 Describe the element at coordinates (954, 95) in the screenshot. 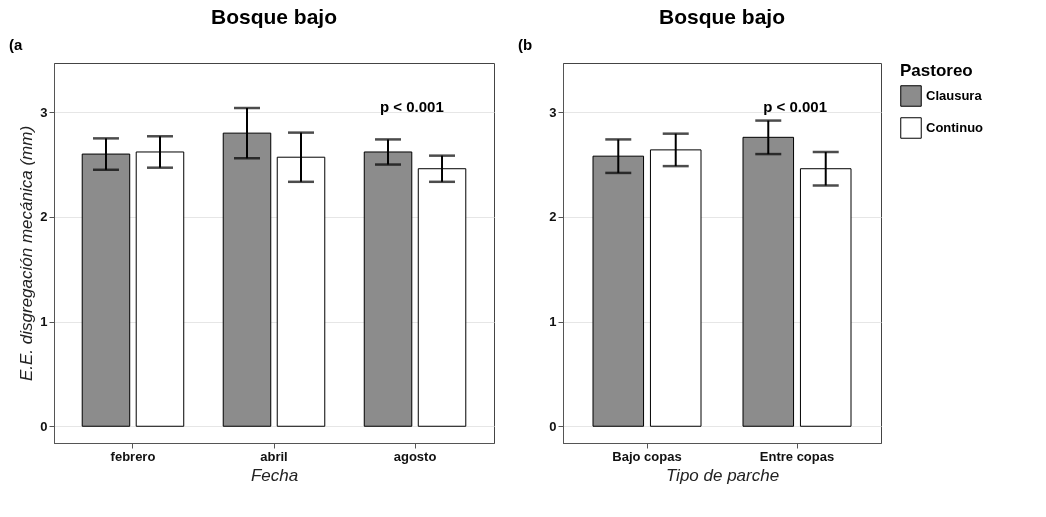

I see `legend-label: Clausura` at that location.